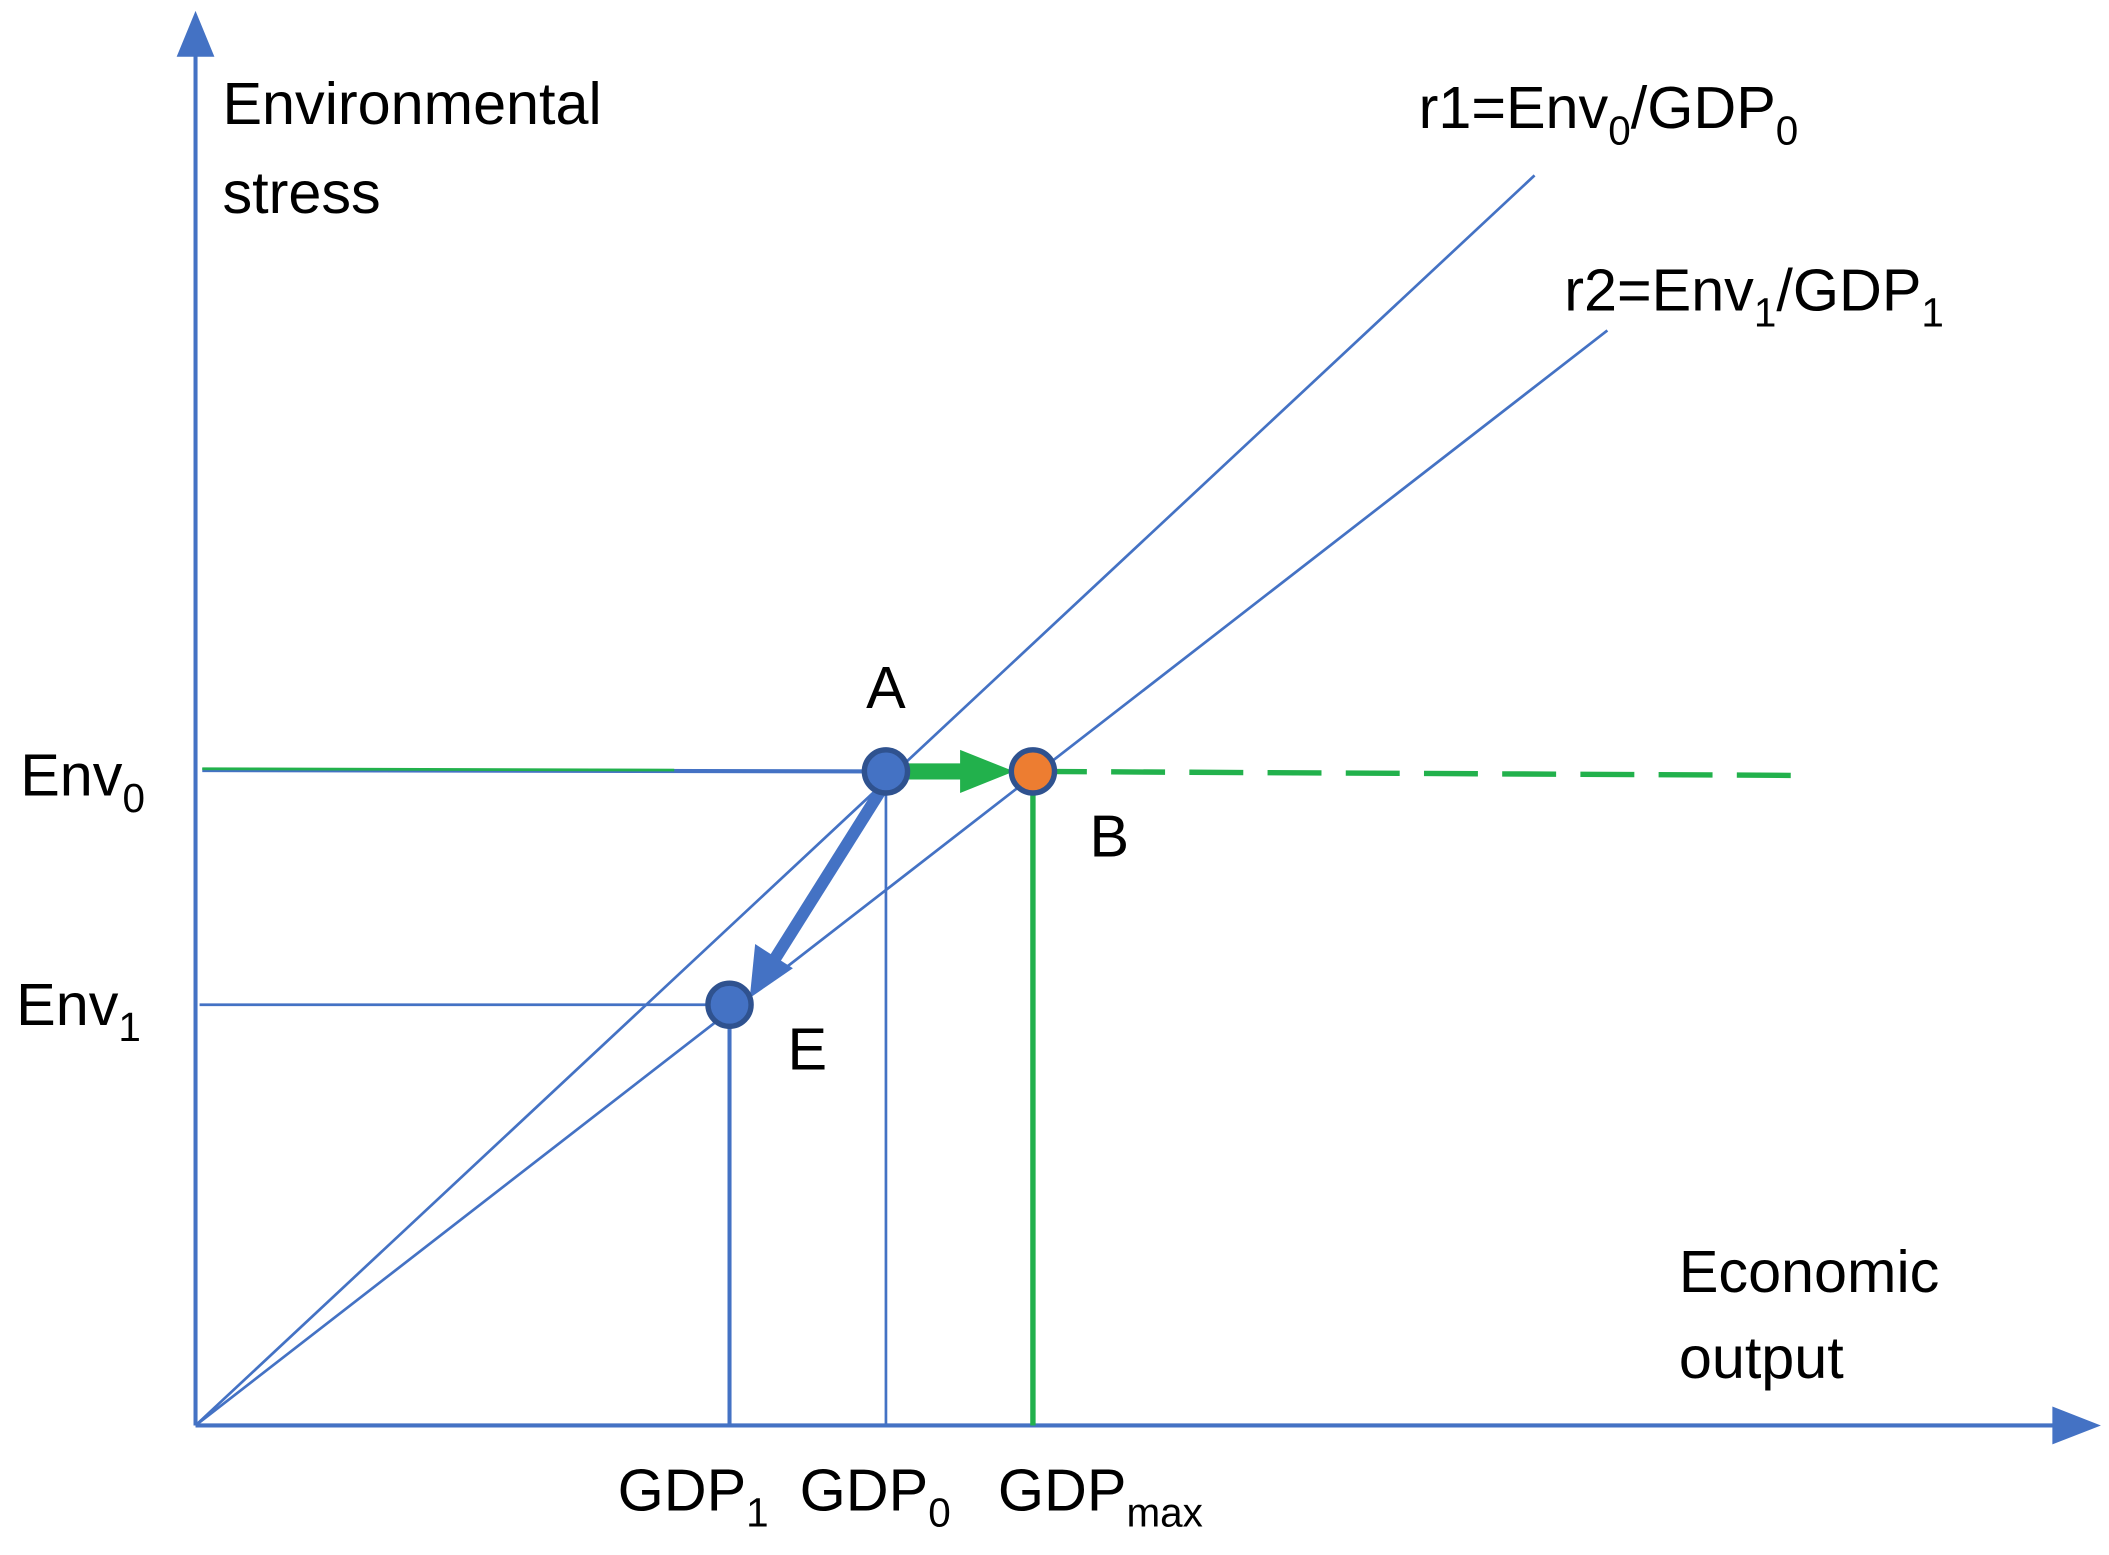 The width and height of the screenshot is (2109, 1555). I want to click on point-a, so click(886, 771).